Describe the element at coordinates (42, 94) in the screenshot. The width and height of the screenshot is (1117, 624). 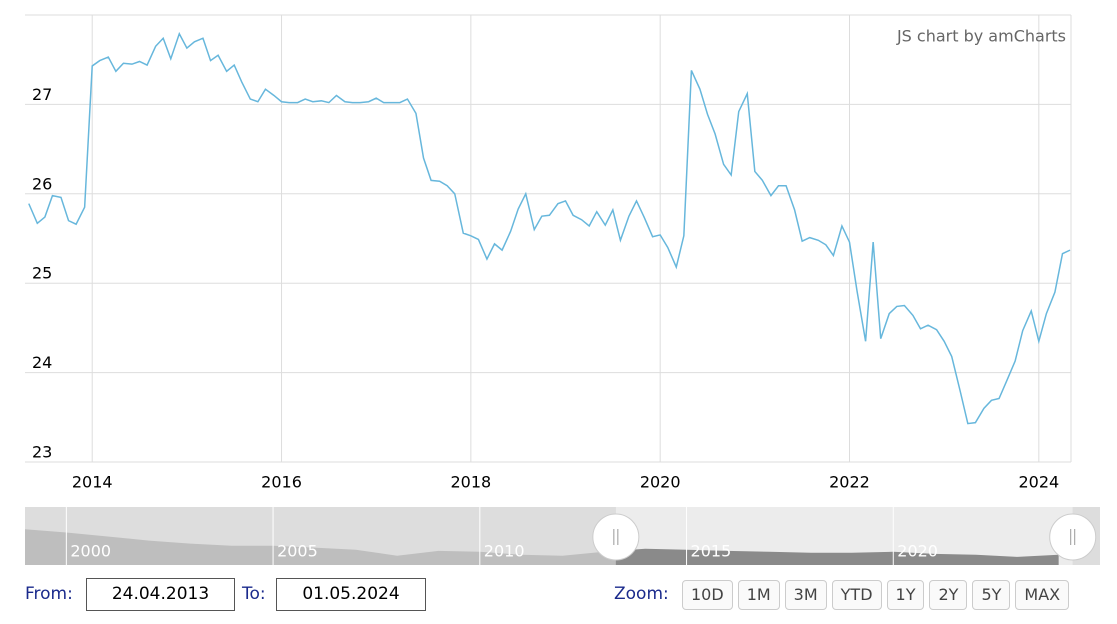
I see `y-tick-label: 27` at that location.